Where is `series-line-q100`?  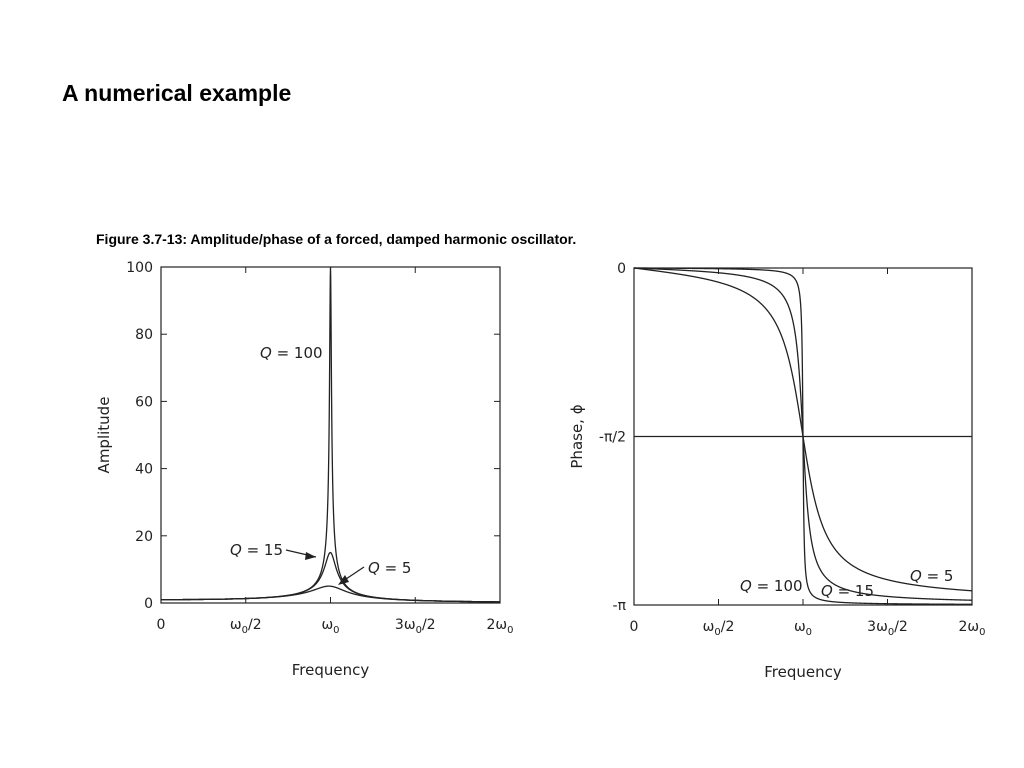 series-line-q100 is located at coordinates (330, 434).